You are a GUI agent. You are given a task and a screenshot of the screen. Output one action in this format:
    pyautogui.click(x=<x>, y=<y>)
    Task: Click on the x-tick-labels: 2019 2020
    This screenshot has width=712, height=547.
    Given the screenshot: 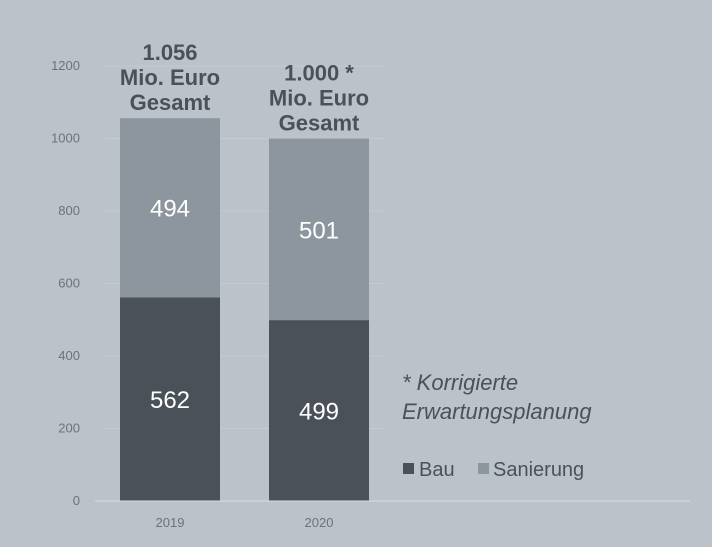 What is the action you would take?
    pyautogui.click(x=245, y=522)
    